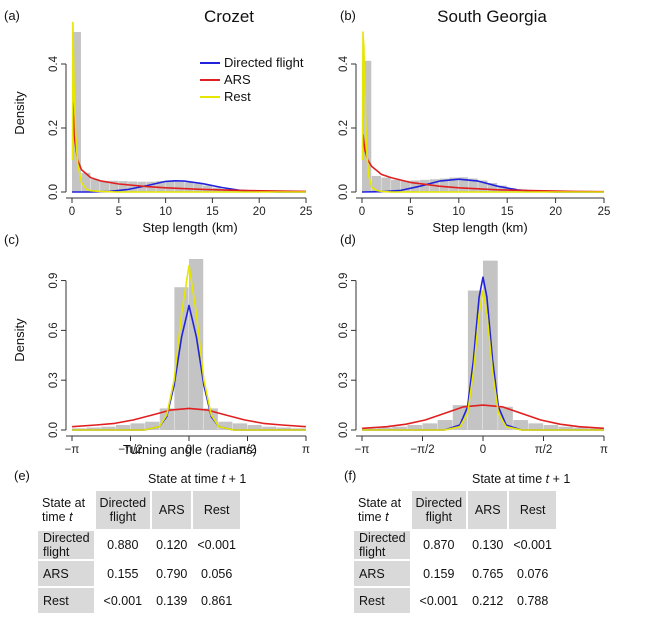 The height and width of the screenshot is (634, 651). What do you see at coordinates (488, 510) in the screenshot?
I see `column-header: ARS` at bounding box center [488, 510].